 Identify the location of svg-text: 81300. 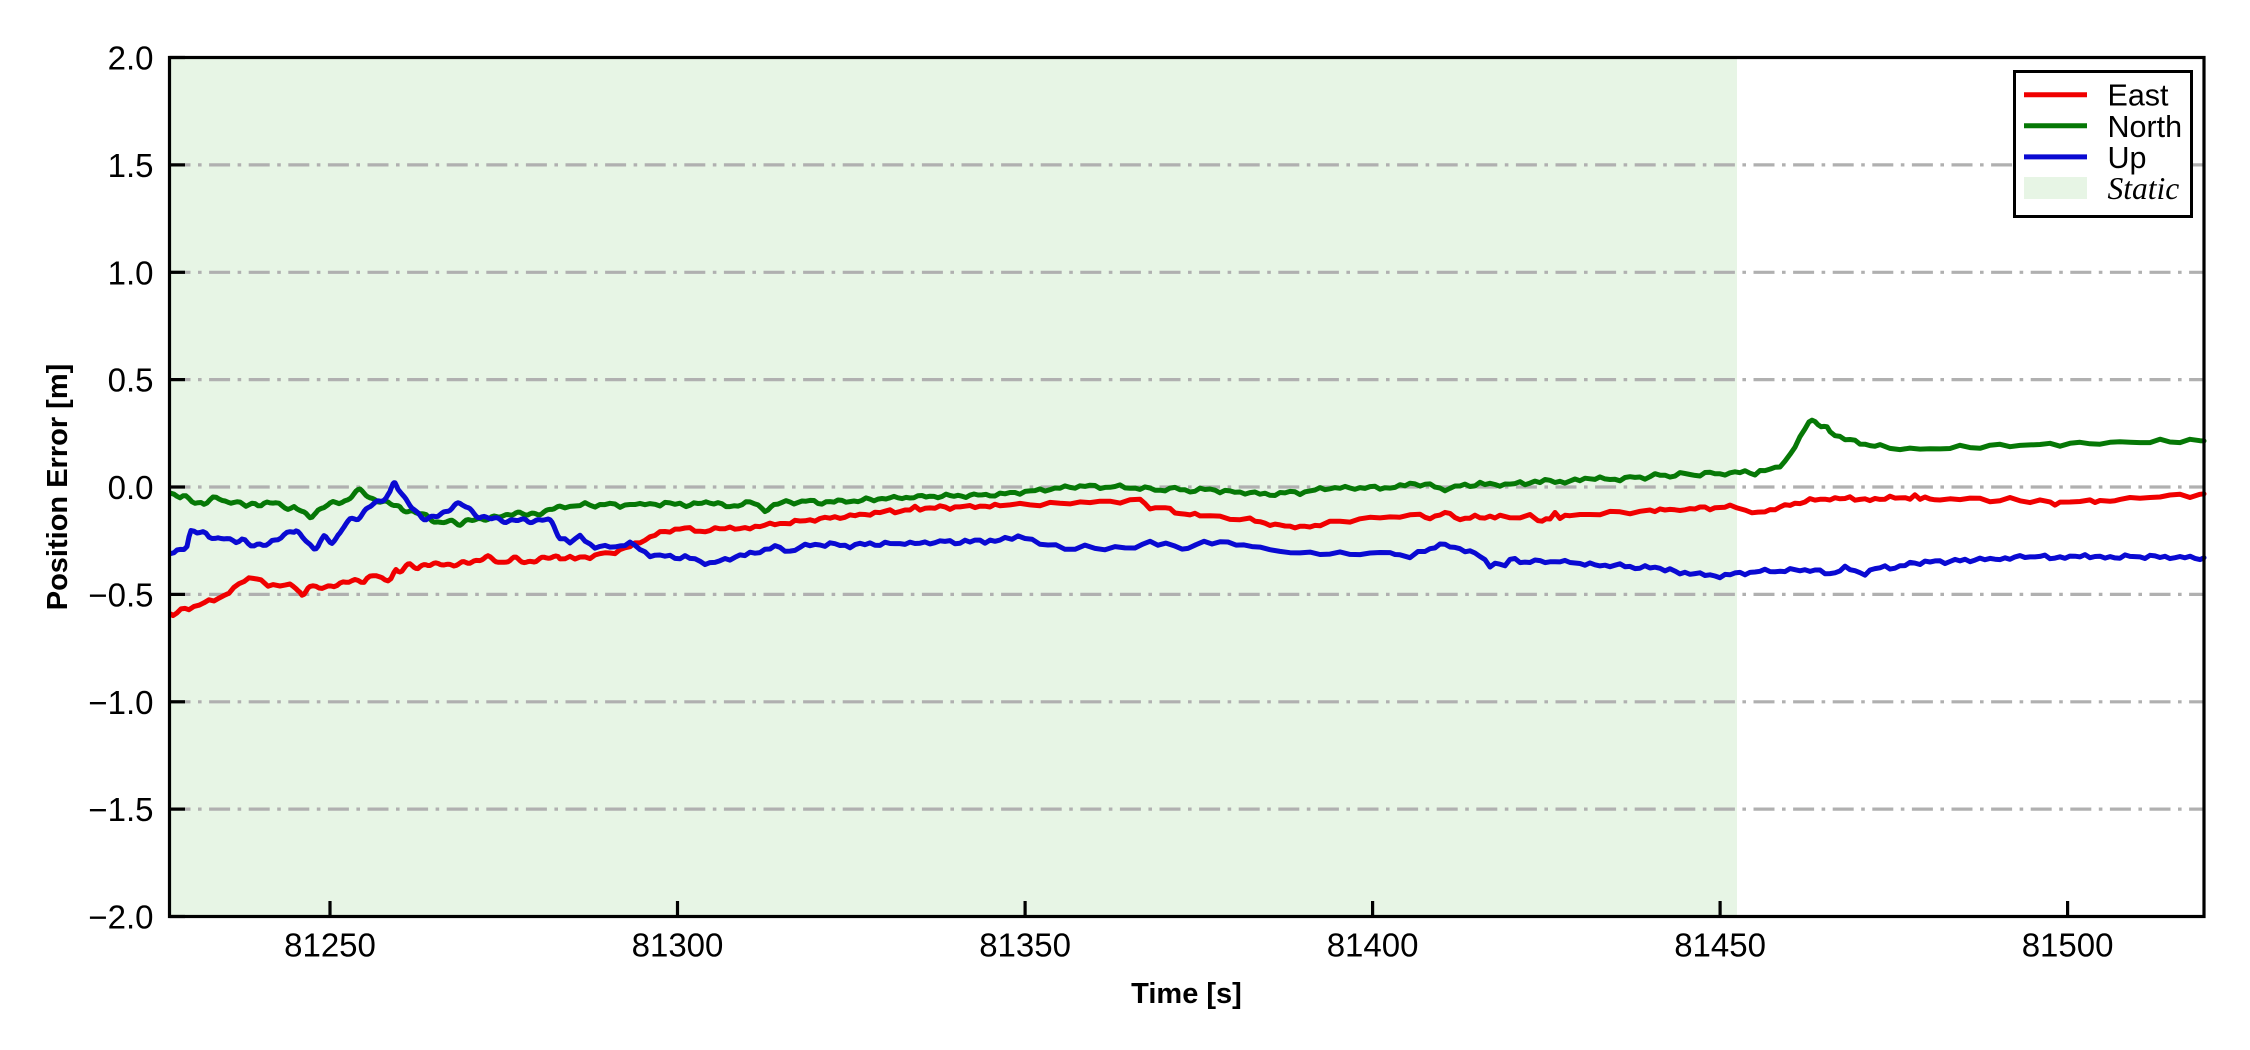
(678, 945).